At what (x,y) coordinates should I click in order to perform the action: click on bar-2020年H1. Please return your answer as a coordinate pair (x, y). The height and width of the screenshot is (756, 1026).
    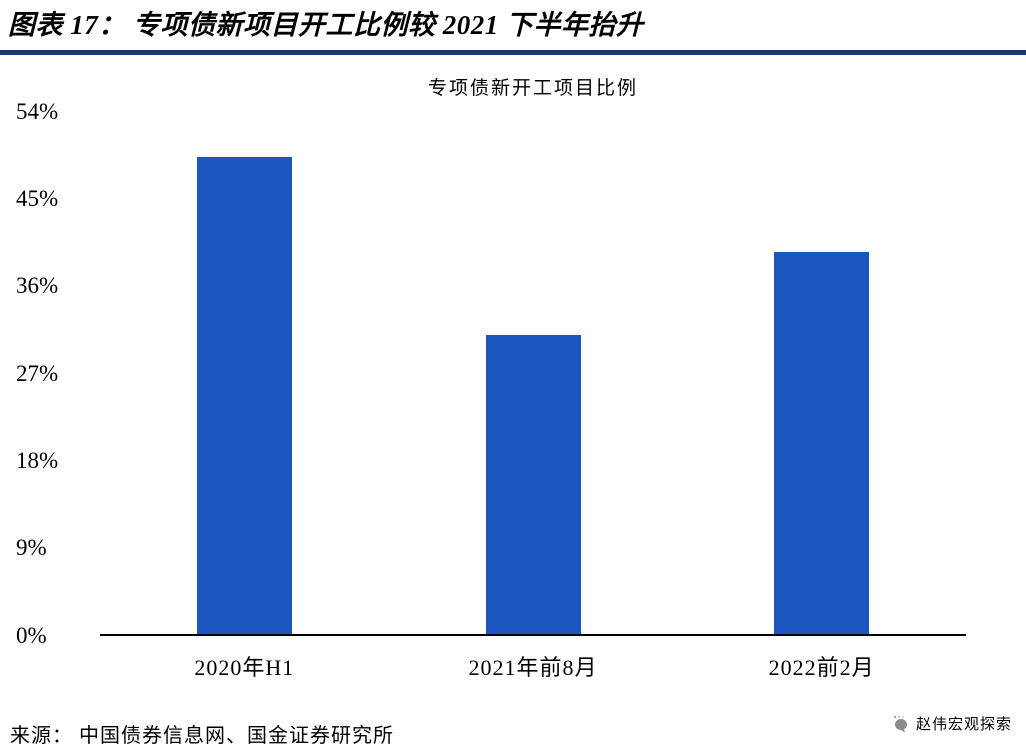
    Looking at the image, I should click on (244, 395).